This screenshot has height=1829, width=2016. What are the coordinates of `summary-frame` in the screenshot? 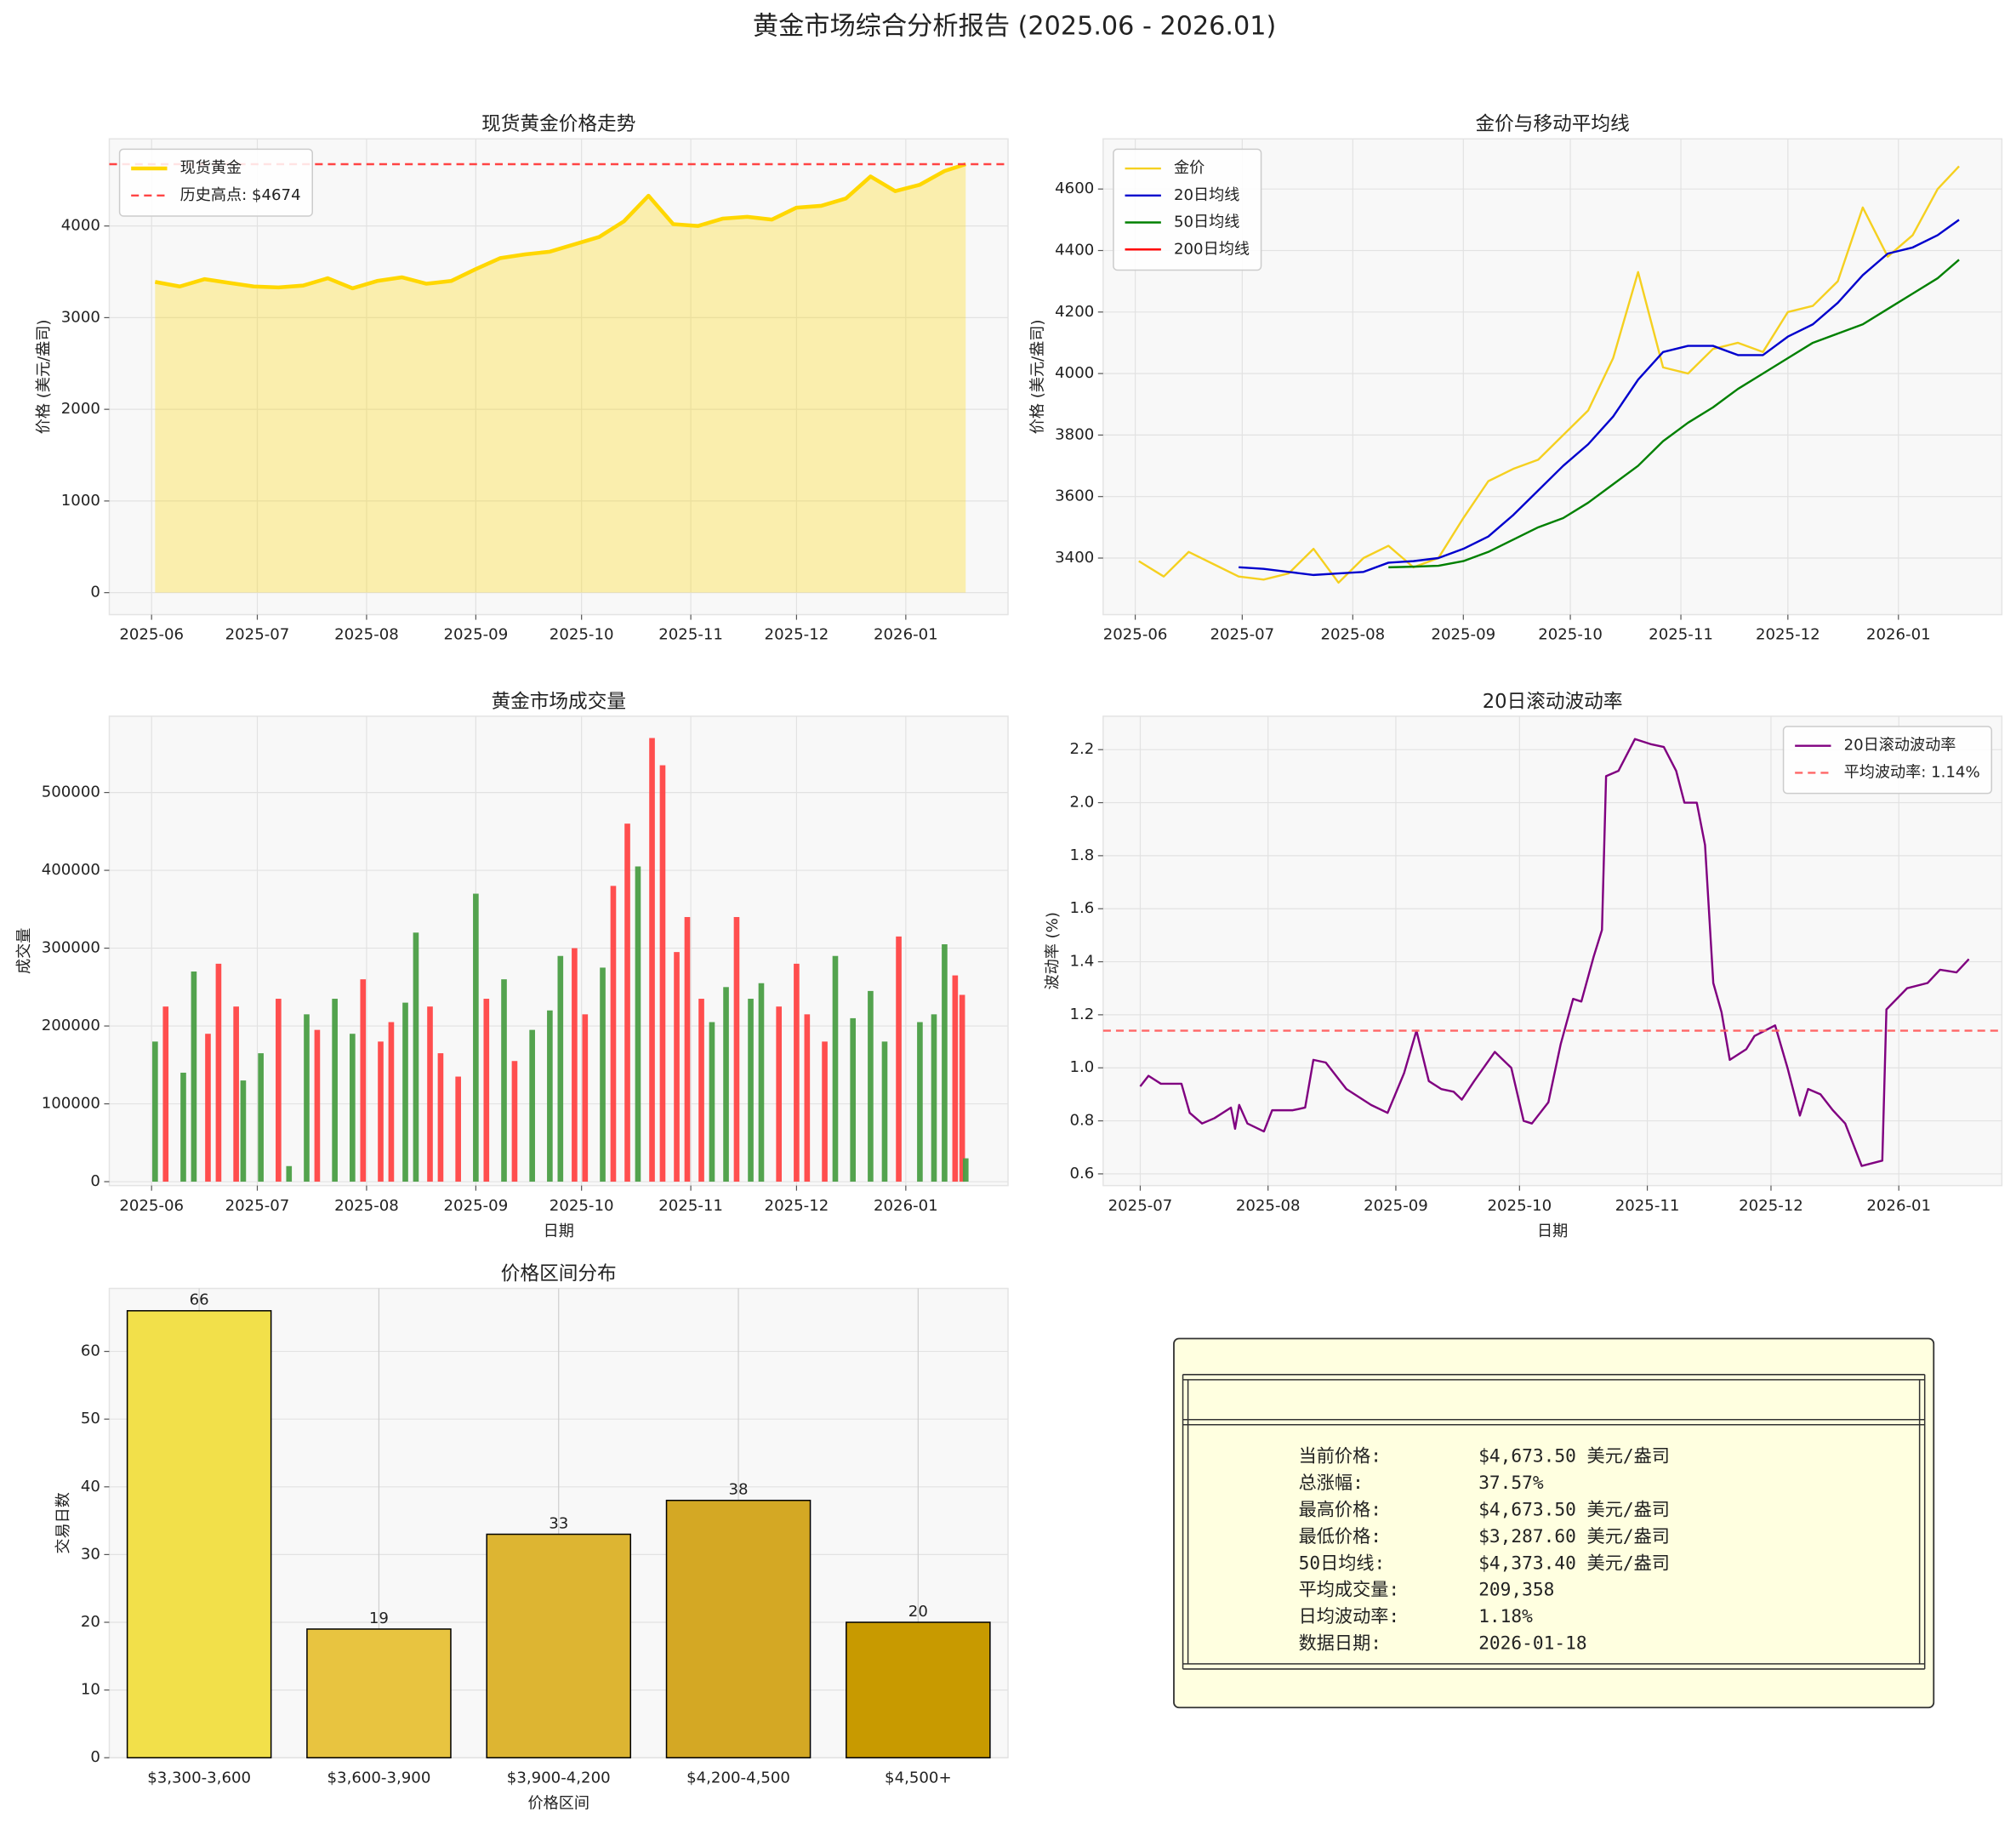 It's located at (1554, 1523).